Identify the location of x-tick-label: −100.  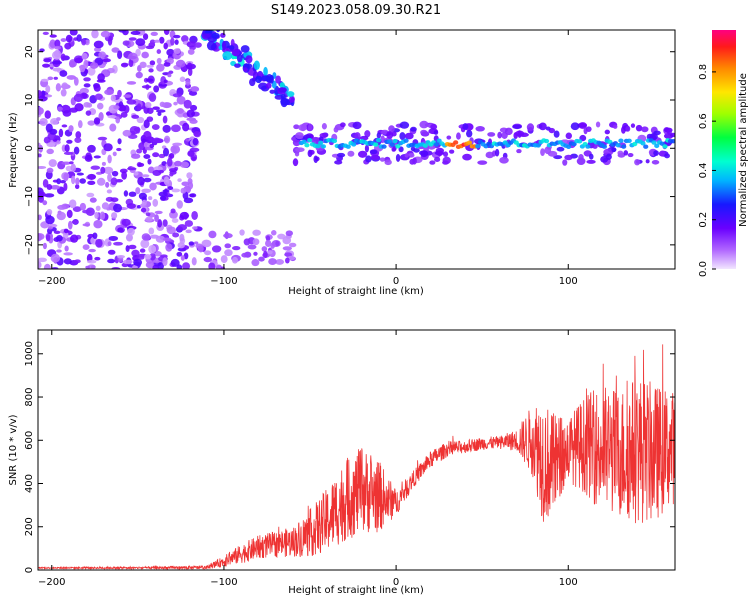
(223, 582).